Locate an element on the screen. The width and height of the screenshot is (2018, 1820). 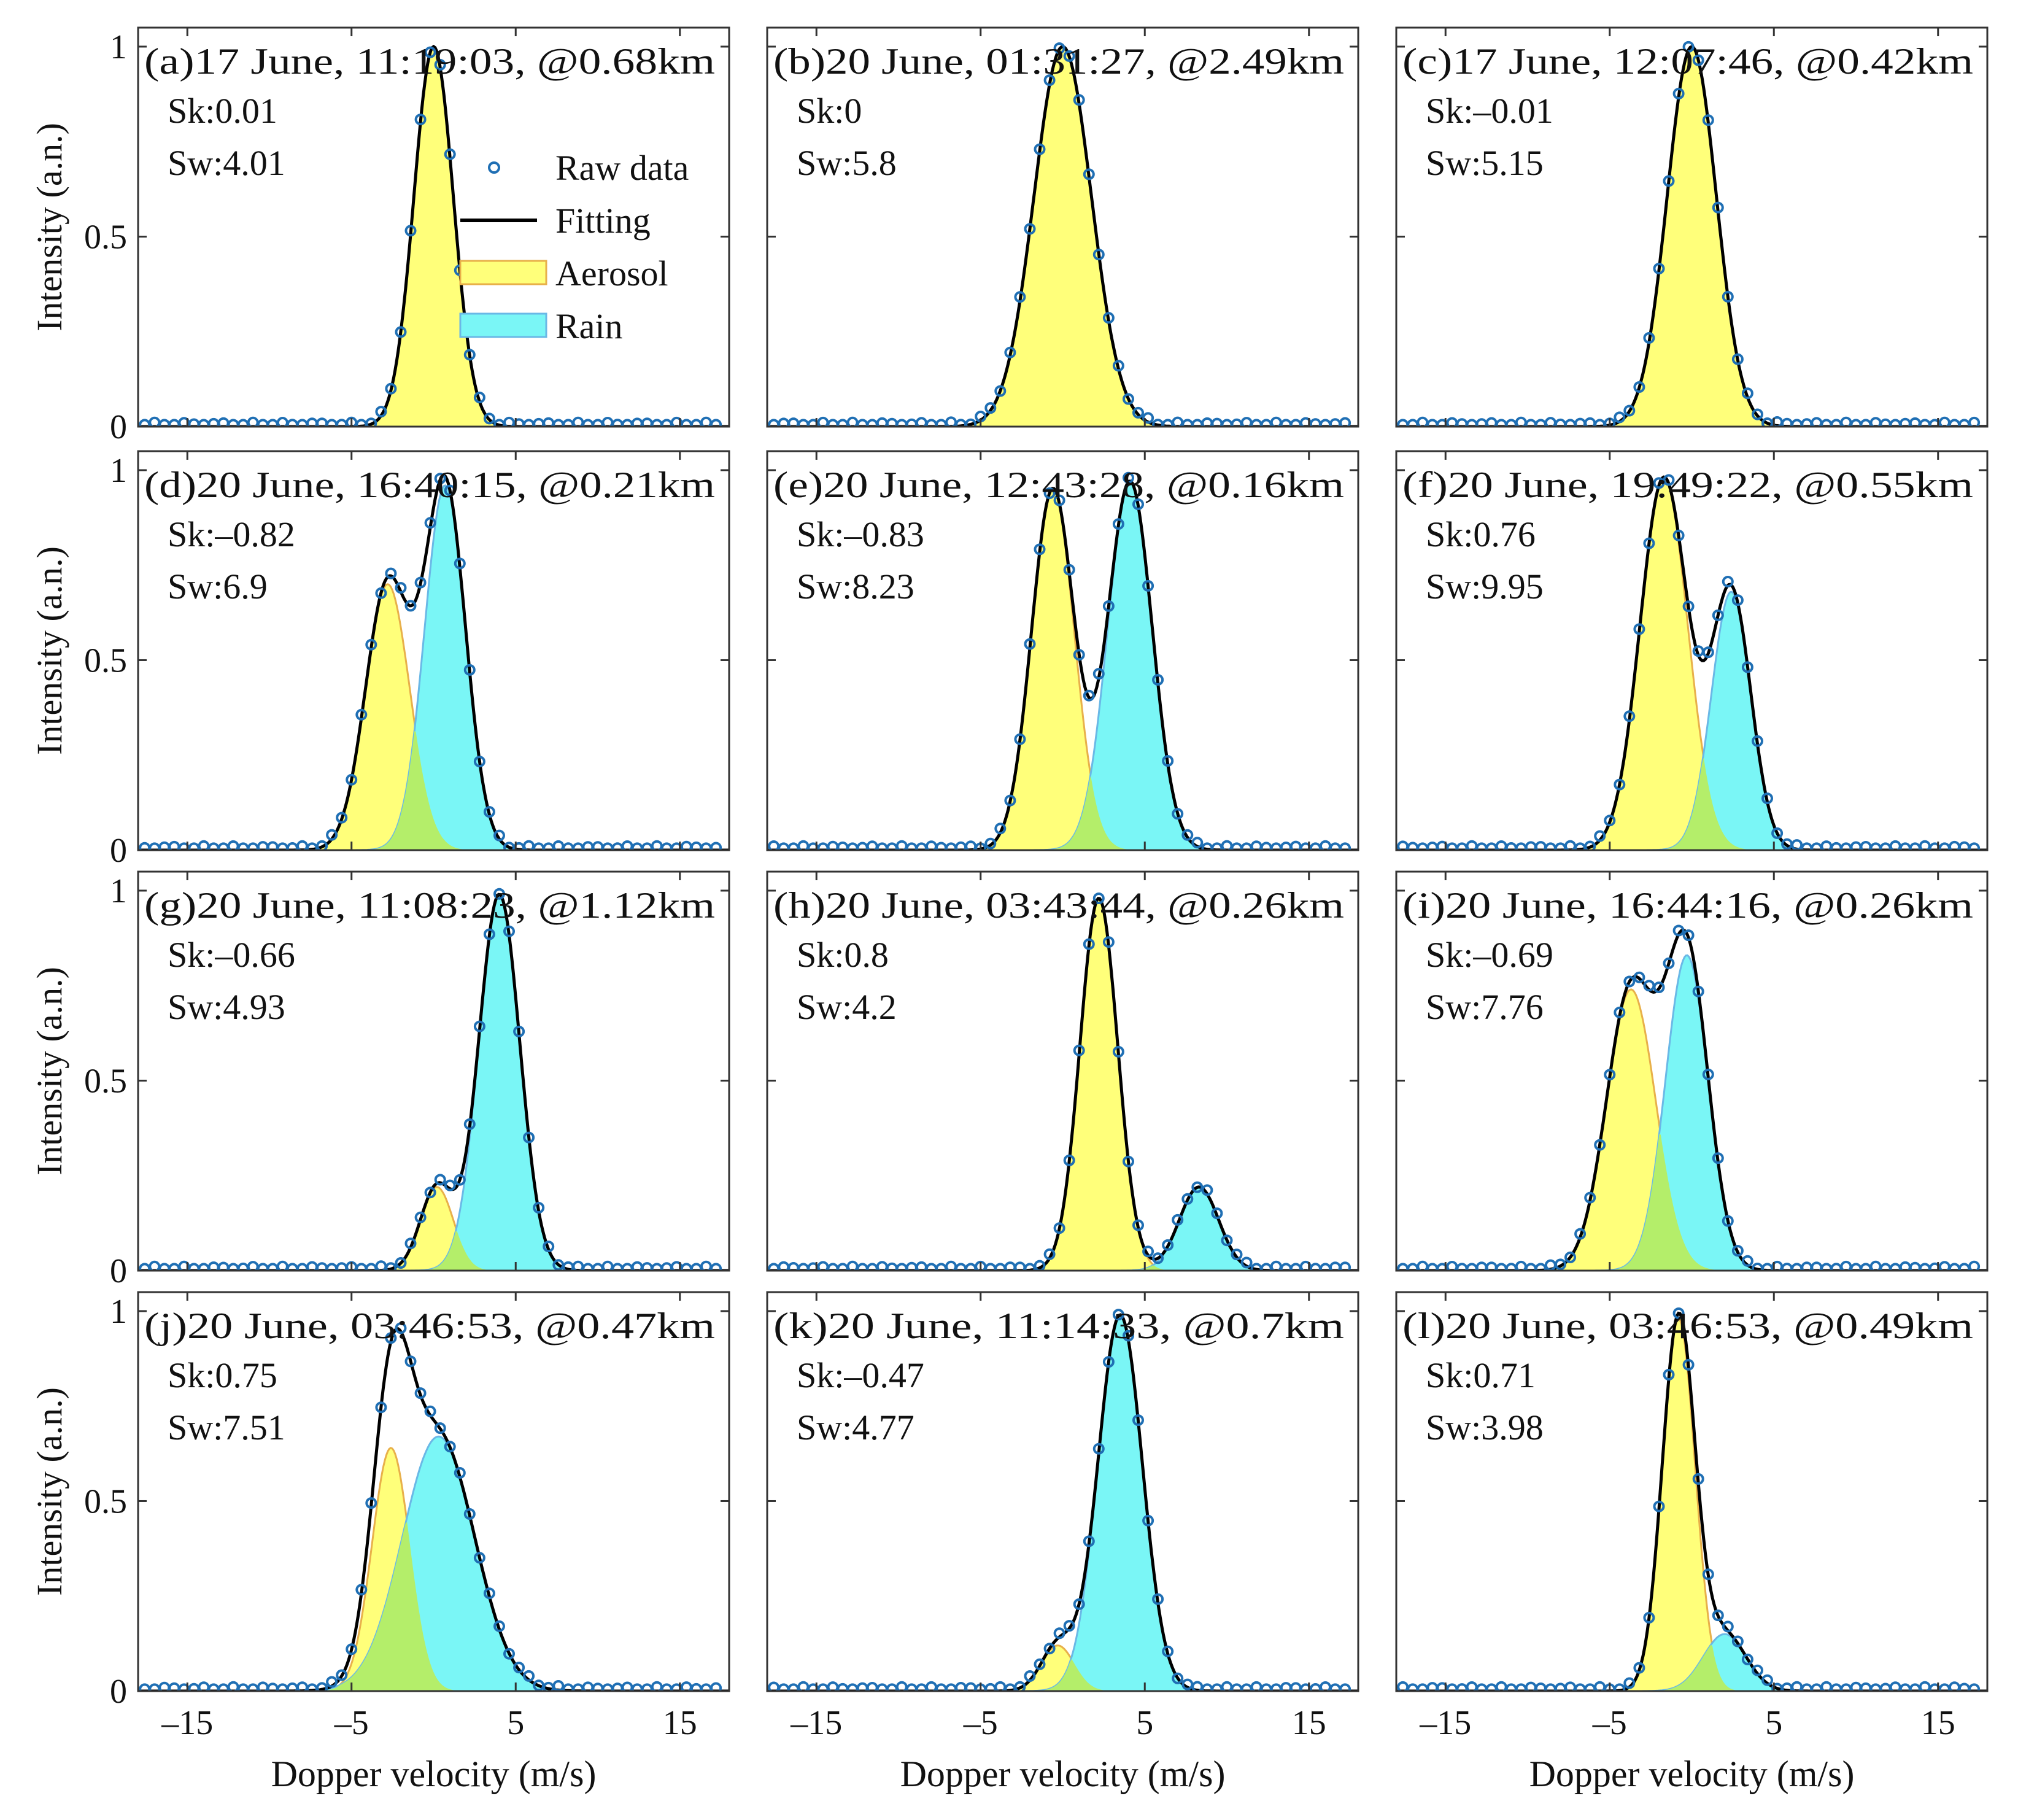
spectral-width-label: Sw:8.23 is located at coordinates (856, 586).